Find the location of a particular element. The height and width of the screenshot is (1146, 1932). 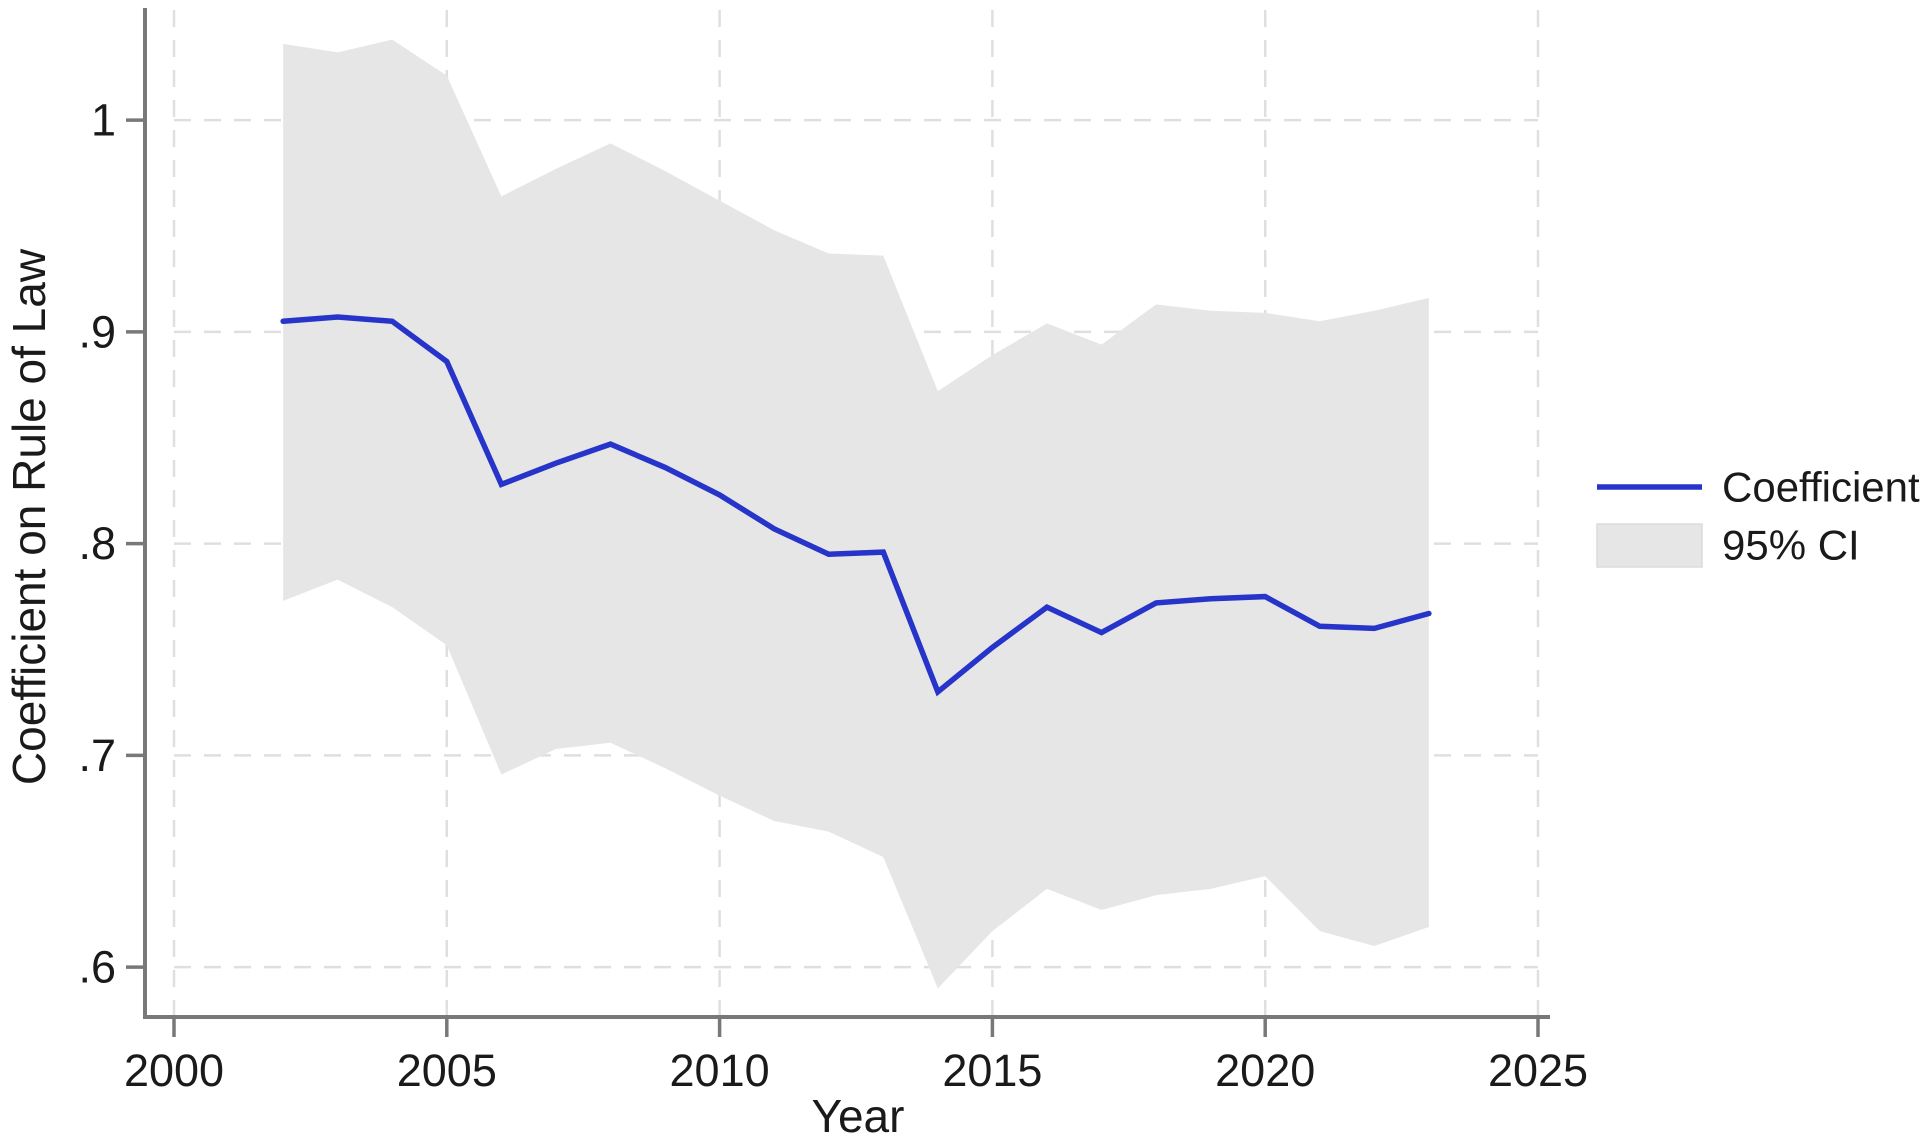

x-tick-label: 2010 is located at coordinates (720, 1070).